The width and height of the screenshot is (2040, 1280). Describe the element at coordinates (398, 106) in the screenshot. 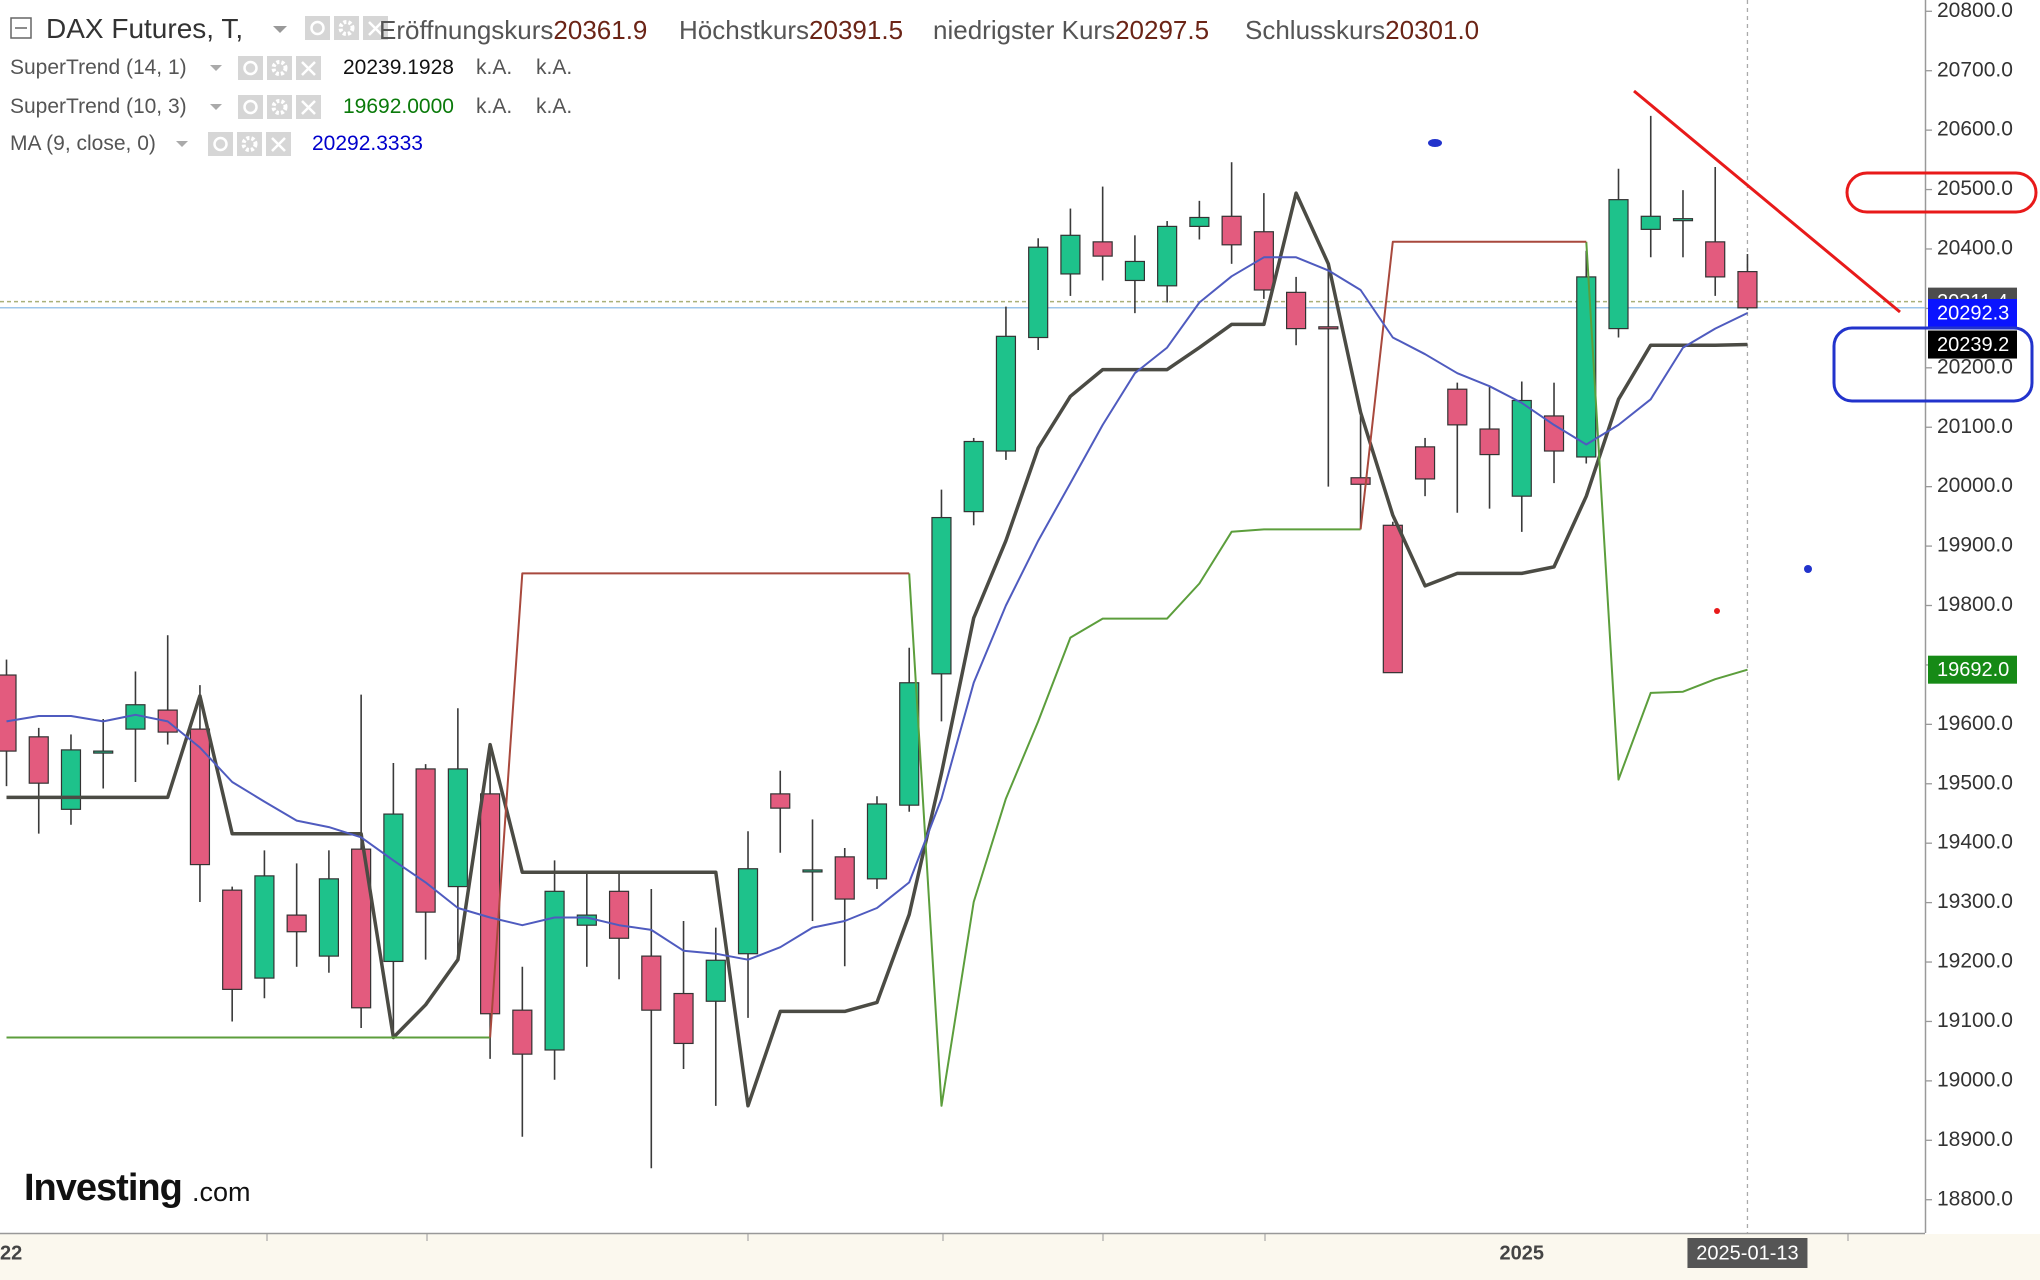

I see `indicator-value: 19692.0000` at that location.